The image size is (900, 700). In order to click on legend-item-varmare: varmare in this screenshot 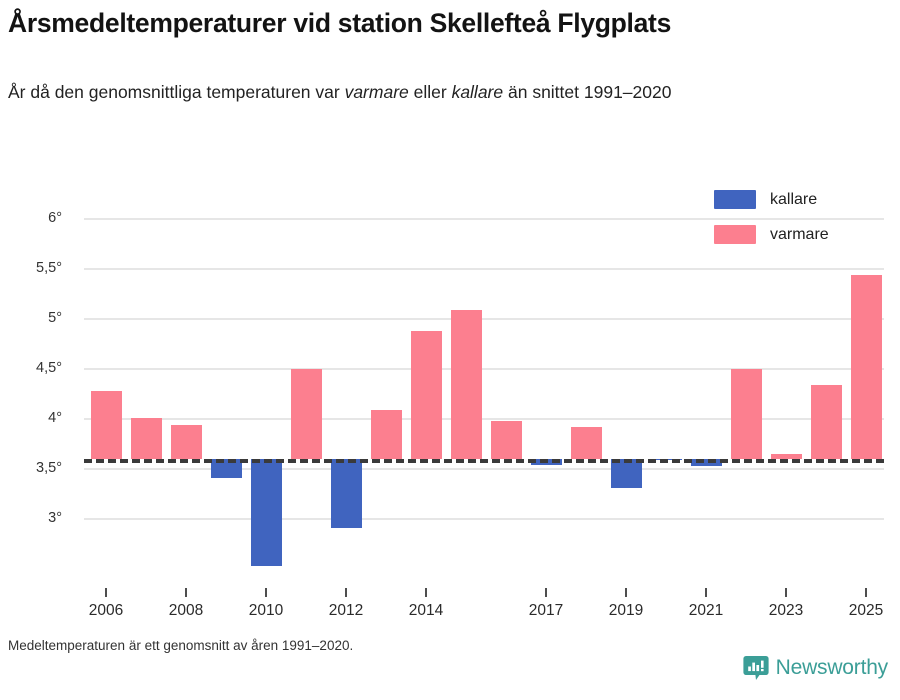, I will do `click(771, 234)`.